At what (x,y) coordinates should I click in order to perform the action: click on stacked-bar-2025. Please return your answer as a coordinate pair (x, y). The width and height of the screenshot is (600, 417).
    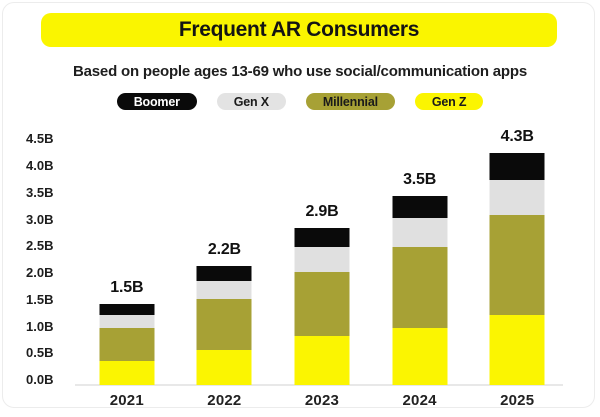
    Looking at the image, I should click on (517, 268).